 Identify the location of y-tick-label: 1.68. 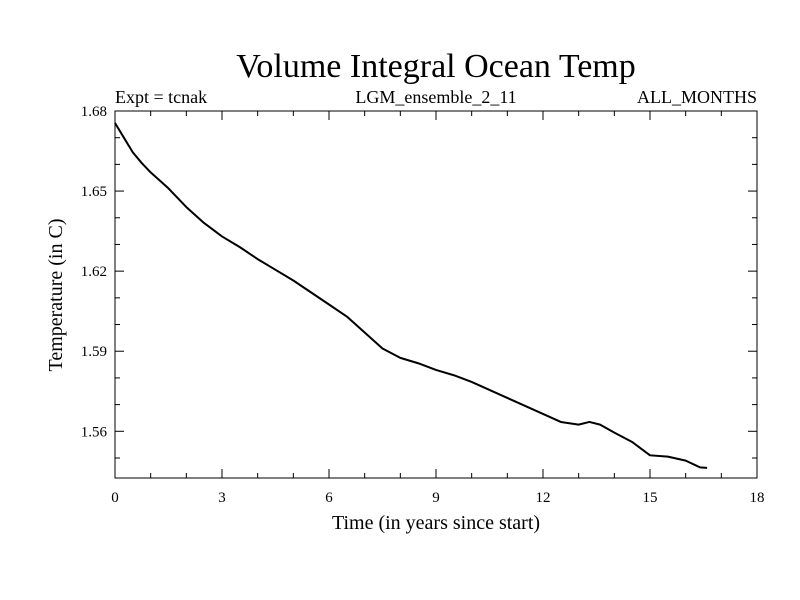
(94, 112).